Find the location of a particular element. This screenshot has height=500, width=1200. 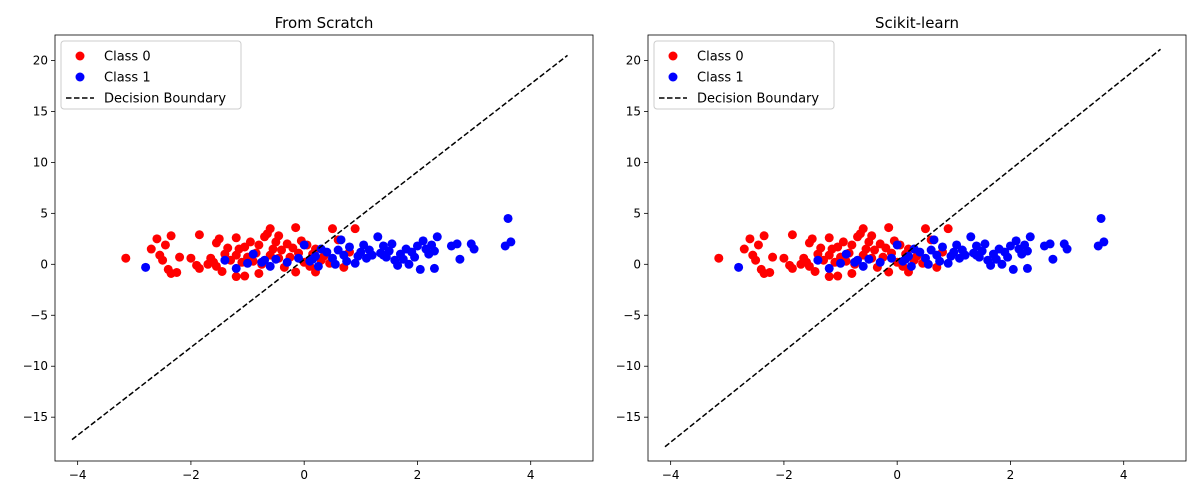

legend-boundary-label: Decision Boundary is located at coordinates (165, 99).